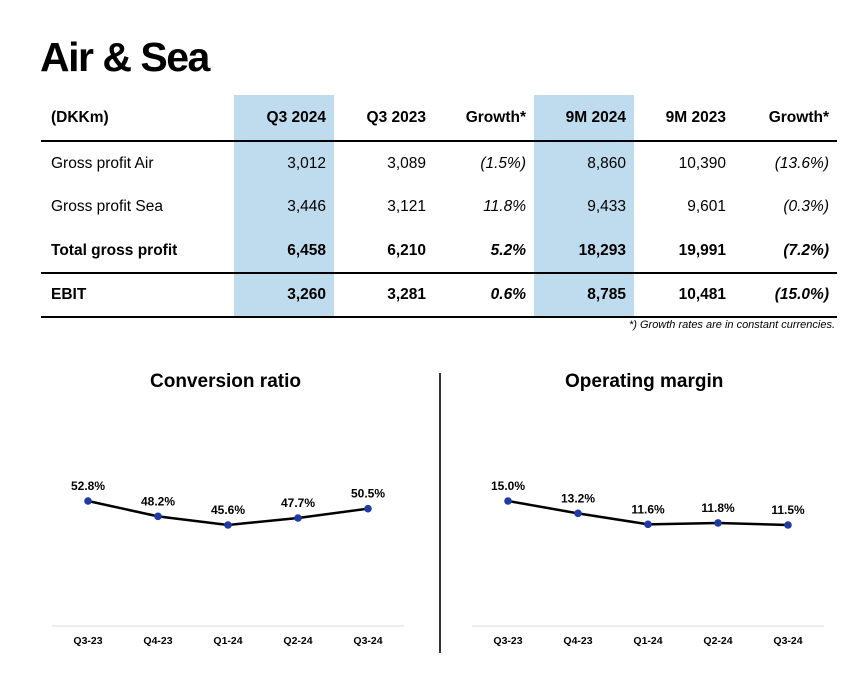  What do you see at coordinates (284, 118) in the screenshot?
I see `column-header: Q3 2024` at bounding box center [284, 118].